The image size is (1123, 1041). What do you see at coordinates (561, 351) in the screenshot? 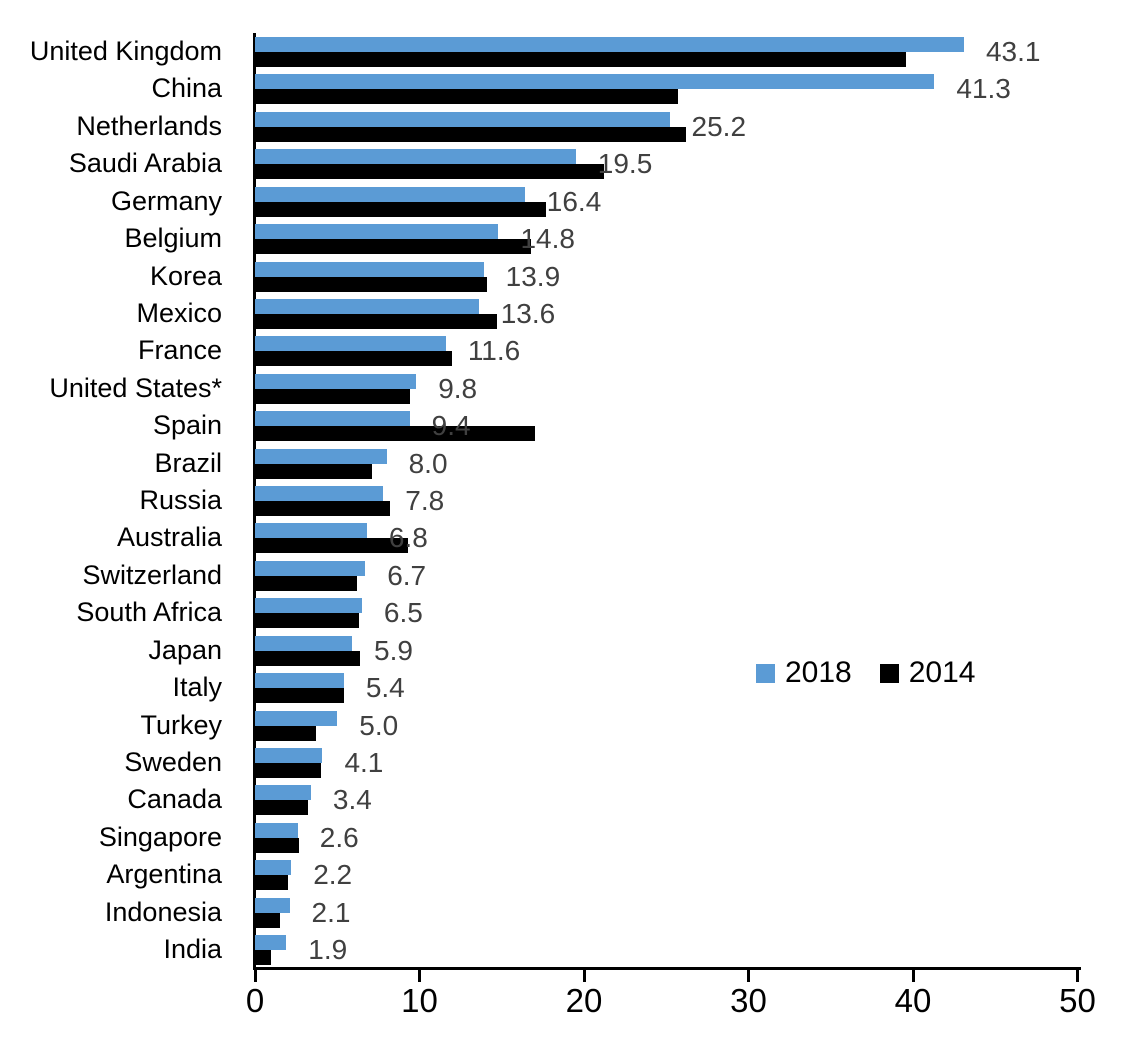
I see `chart-row: France 11.6` at bounding box center [561, 351].